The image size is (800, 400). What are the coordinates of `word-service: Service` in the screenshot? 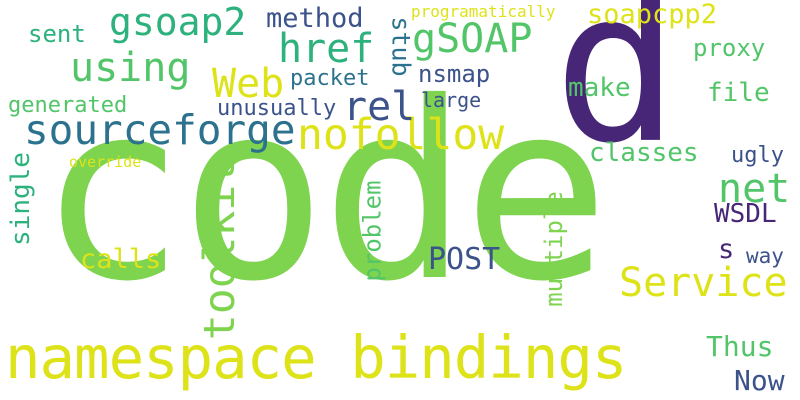 It's located at (703, 283).